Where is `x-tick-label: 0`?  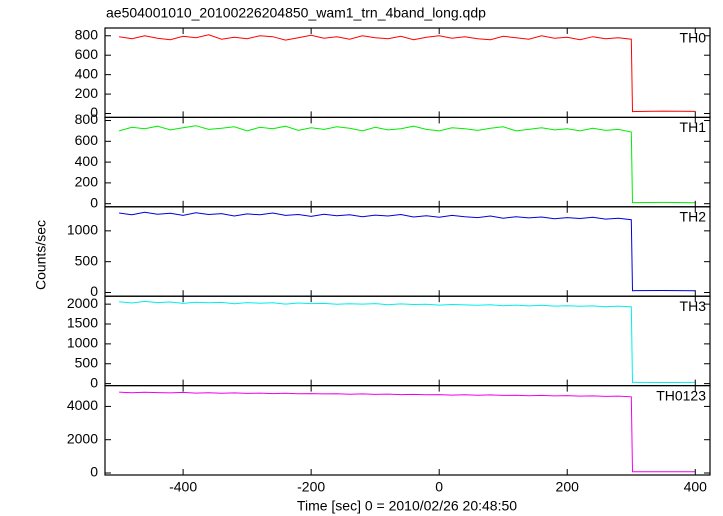 x-tick-label: 0 is located at coordinates (439, 487).